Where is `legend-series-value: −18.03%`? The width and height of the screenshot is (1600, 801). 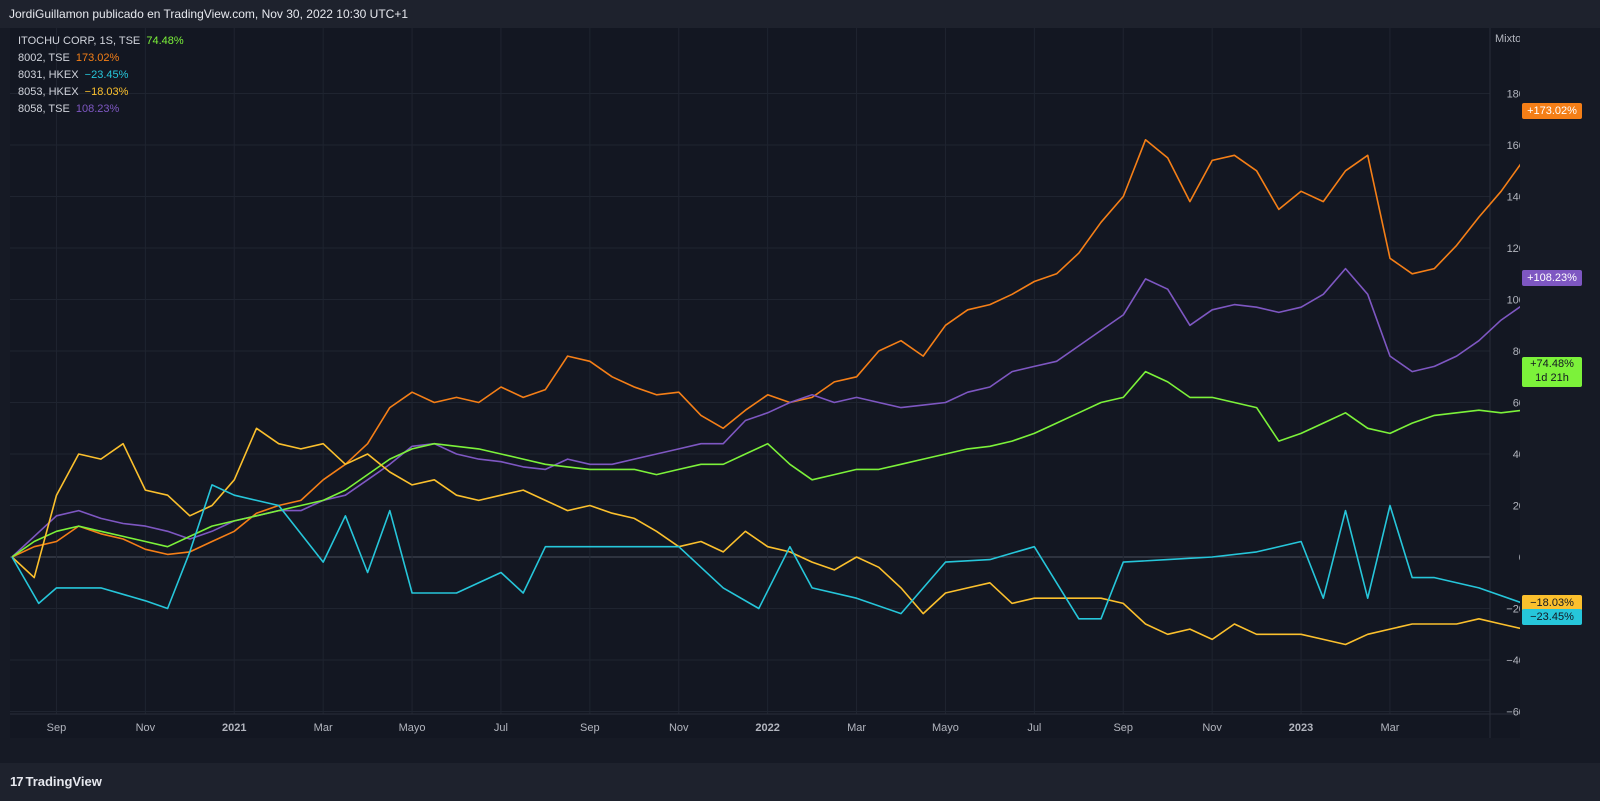
legend-series-value: −18.03% is located at coordinates (106, 92).